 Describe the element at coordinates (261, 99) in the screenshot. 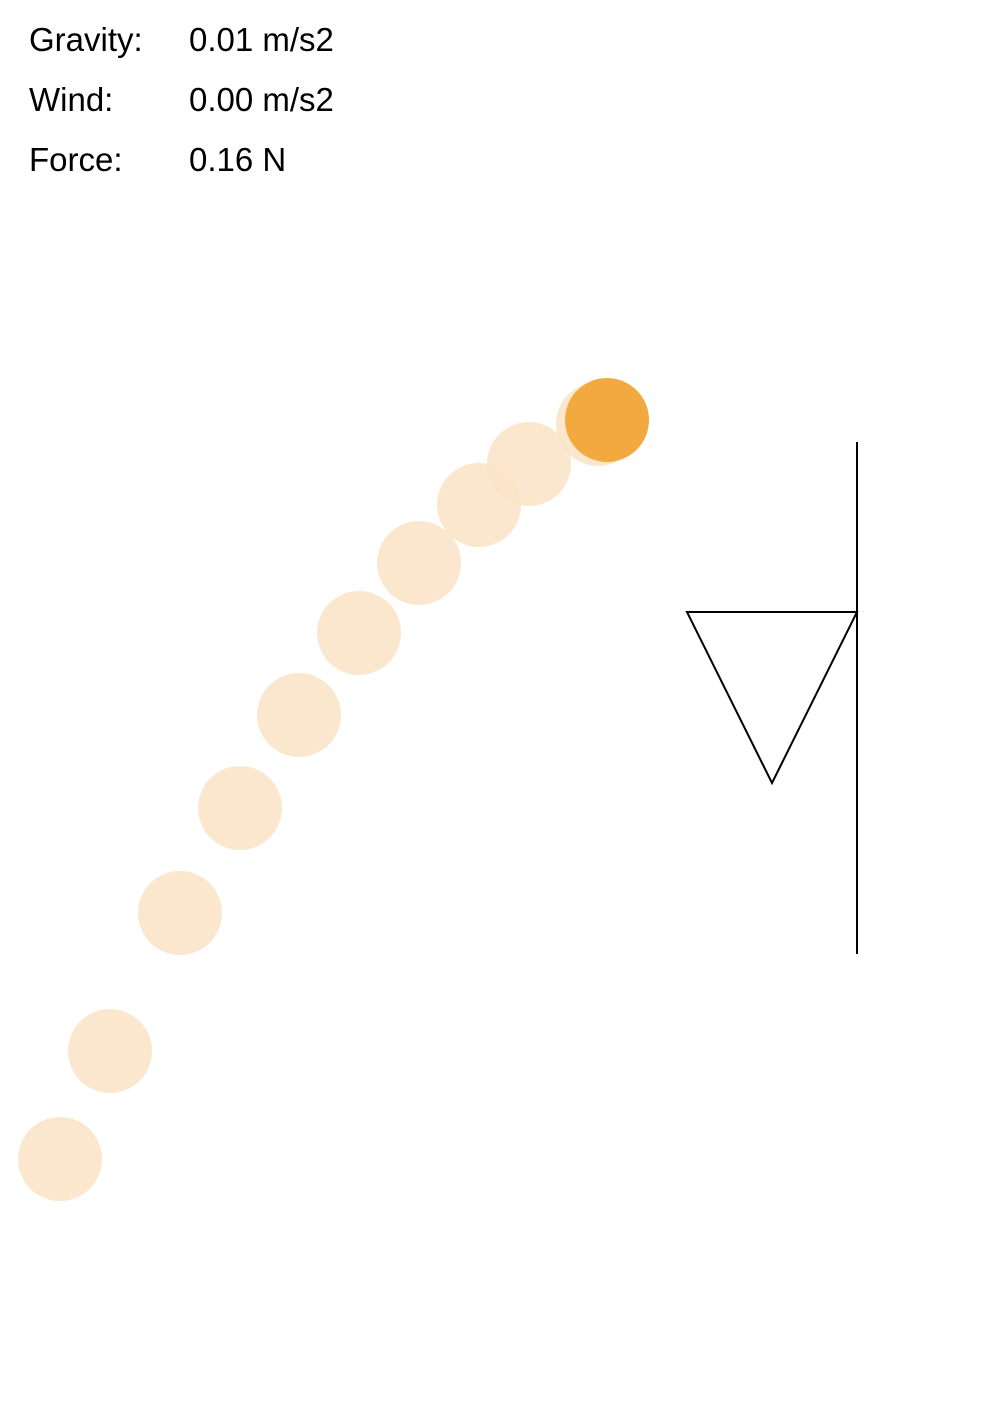

I see `wind-value: 0.00 m/s2` at that location.